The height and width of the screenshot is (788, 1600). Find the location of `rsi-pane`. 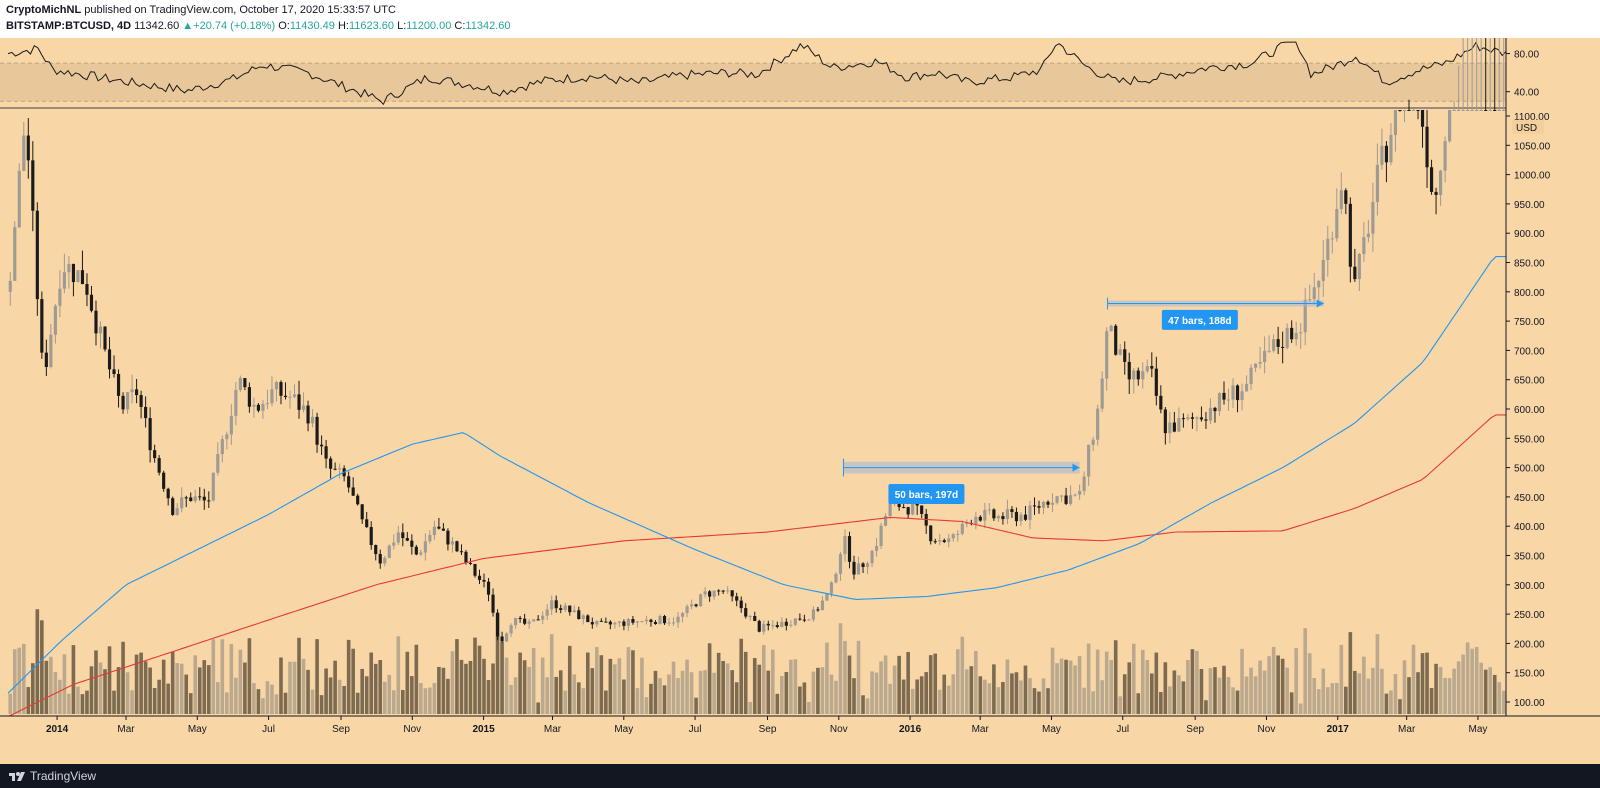

rsi-pane is located at coordinates (753, 73).